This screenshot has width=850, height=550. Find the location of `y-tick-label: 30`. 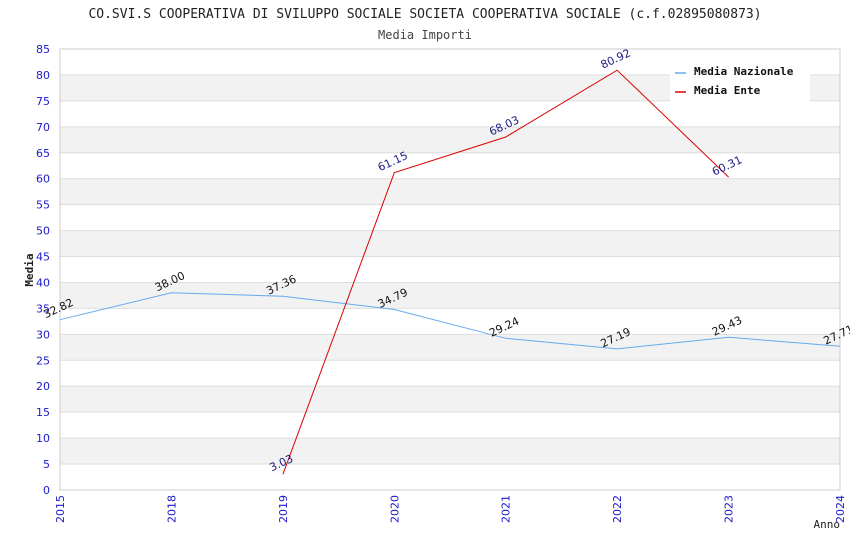

y-tick-label: 30 is located at coordinates (43, 334).